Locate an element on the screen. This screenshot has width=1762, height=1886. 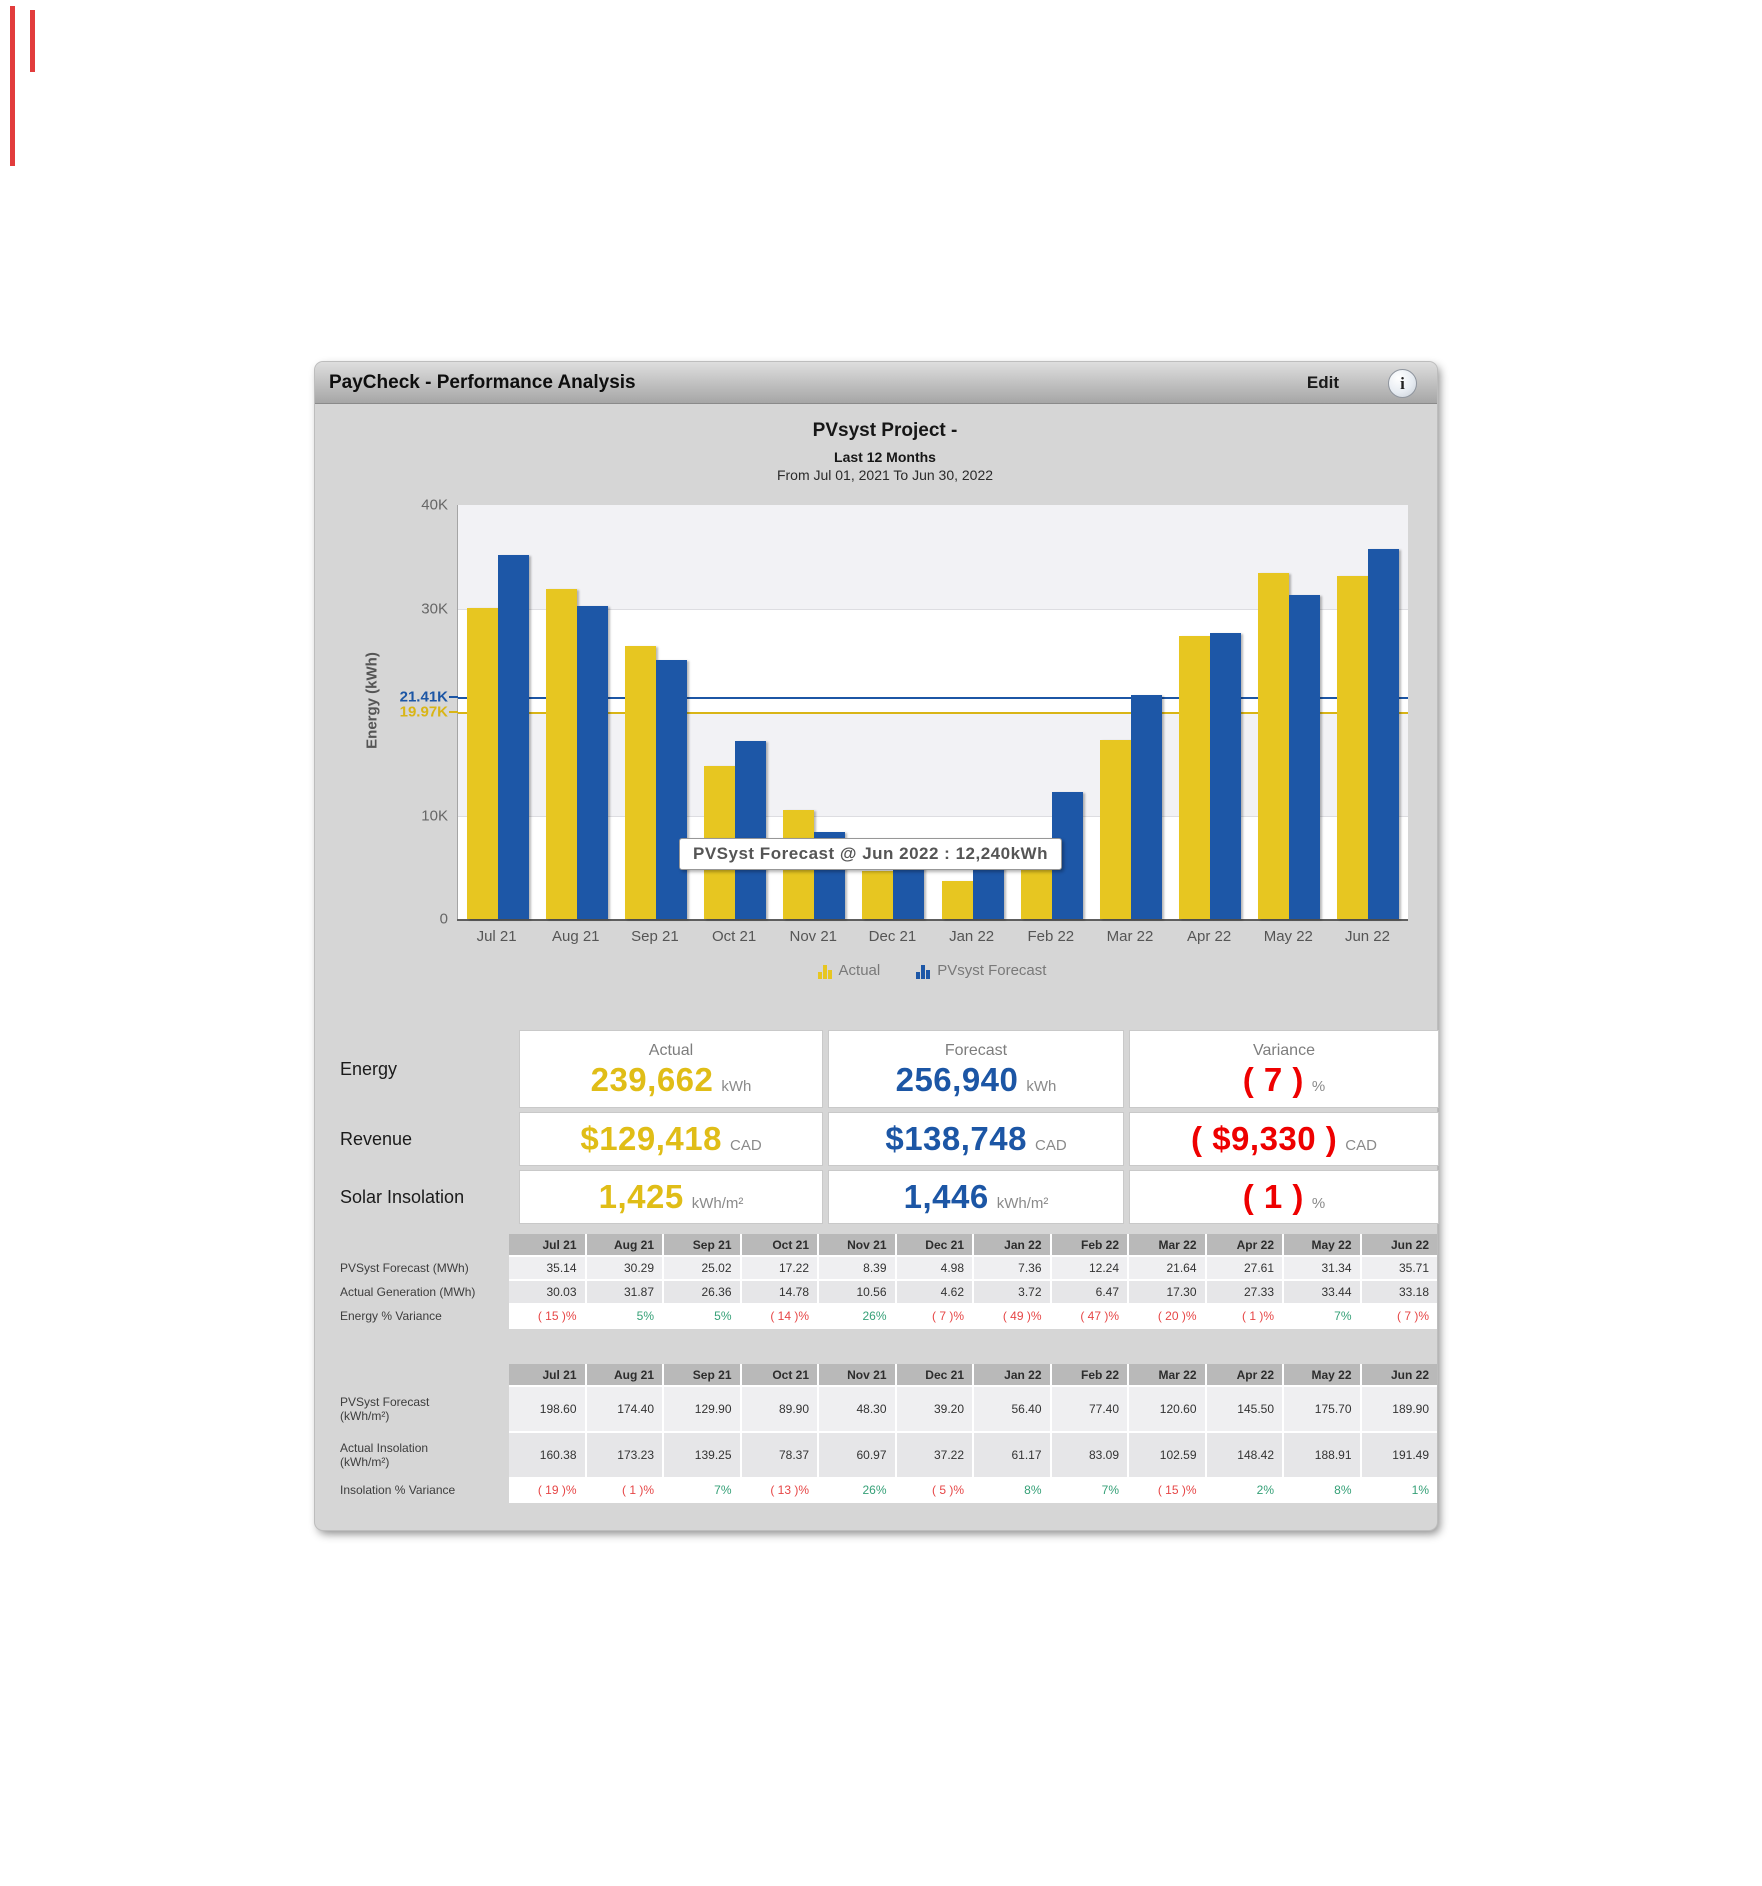
table-cell: 4.98 is located at coordinates (934, 1268).